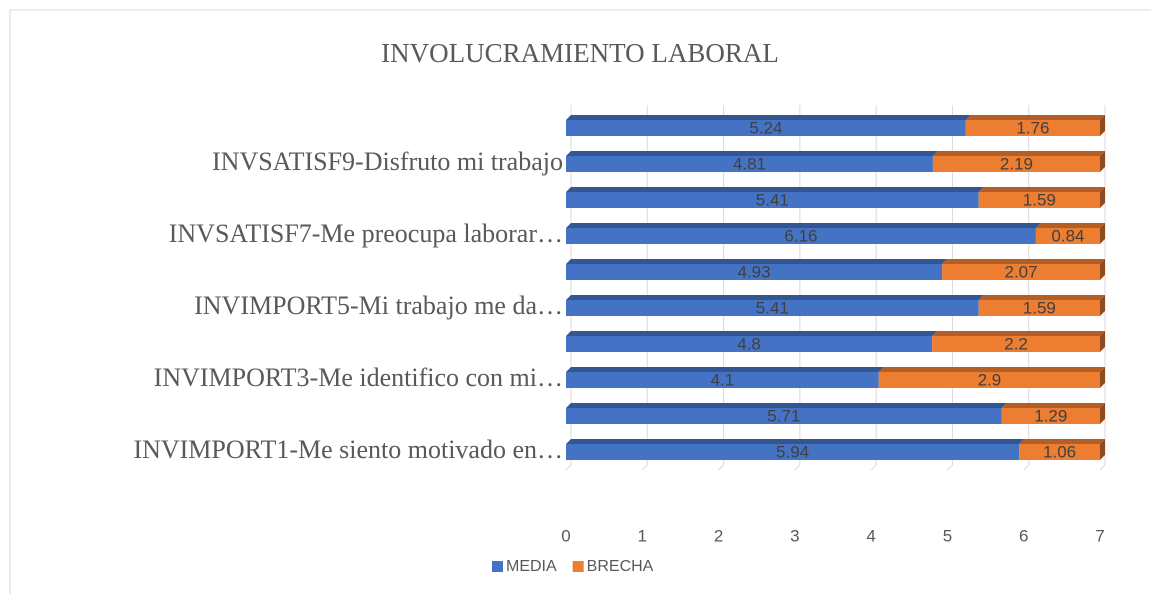  I want to click on data-label: 5.24, so click(765, 127).